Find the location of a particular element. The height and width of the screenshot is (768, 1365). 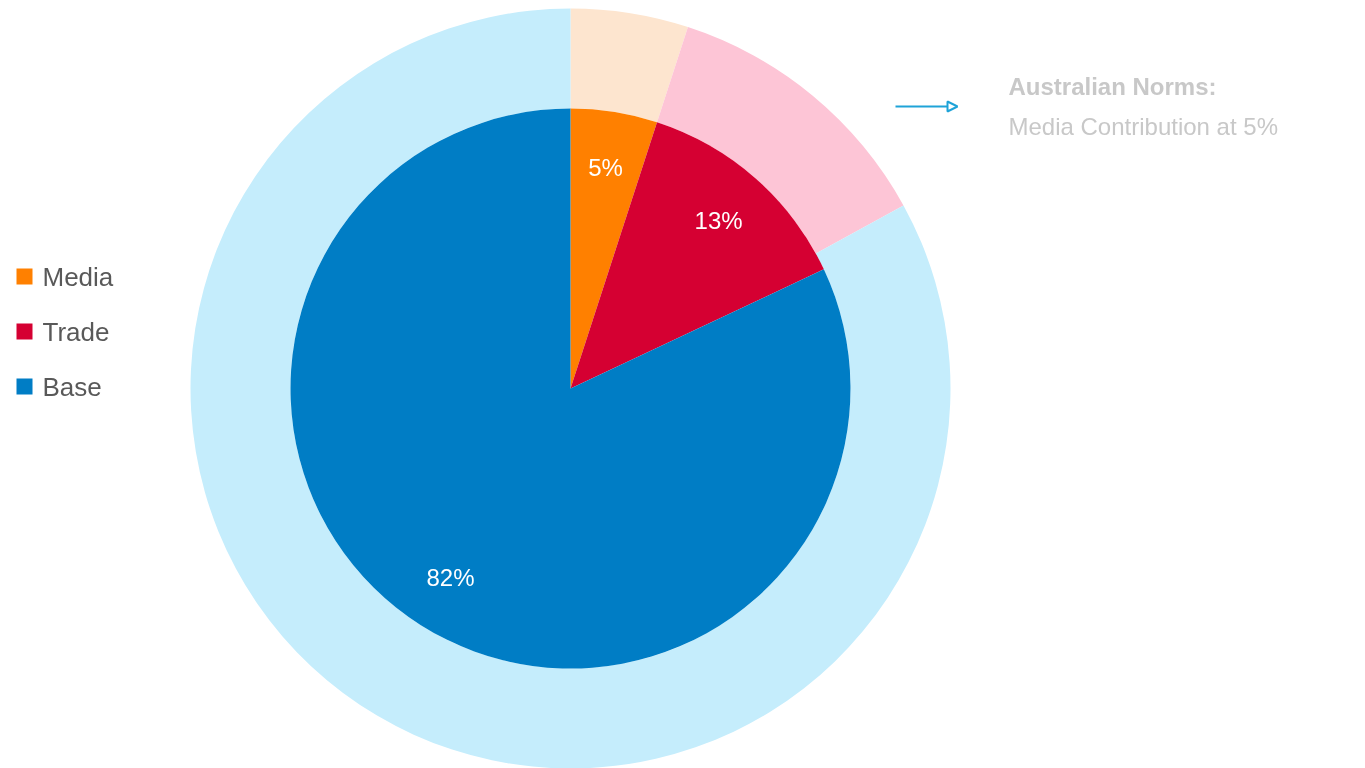

data-label: 5% is located at coordinates (605, 167).